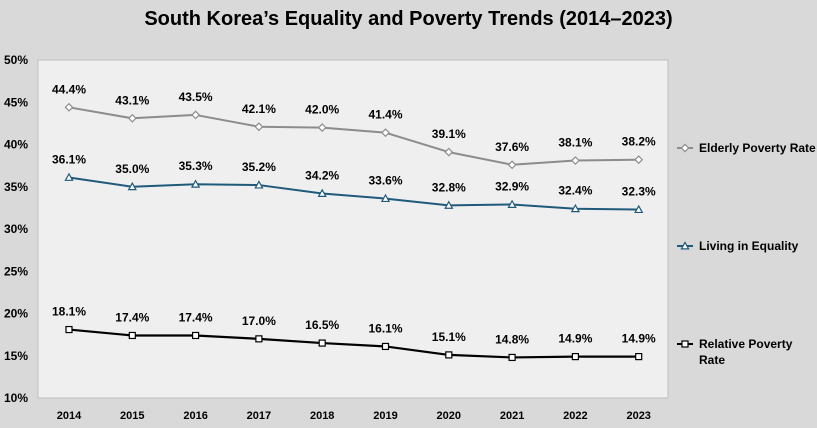  Describe the element at coordinates (322, 416) in the screenshot. I see `x-tick-label: 2018` at that location.